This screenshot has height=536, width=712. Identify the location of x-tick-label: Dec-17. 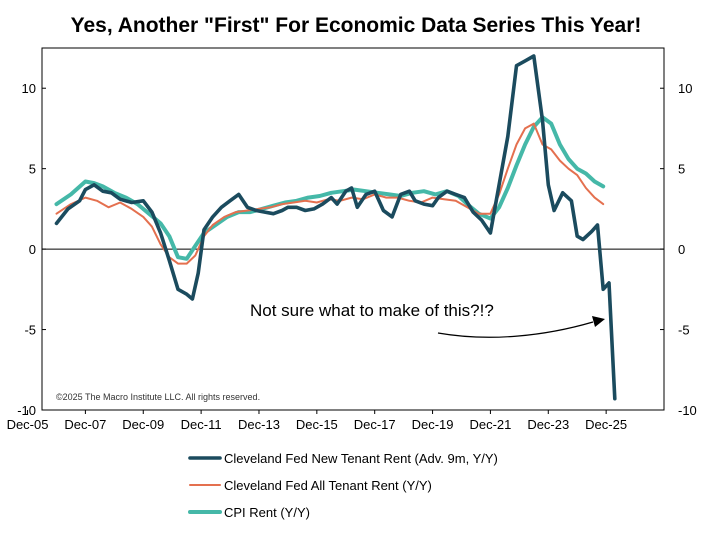
(375, 424).